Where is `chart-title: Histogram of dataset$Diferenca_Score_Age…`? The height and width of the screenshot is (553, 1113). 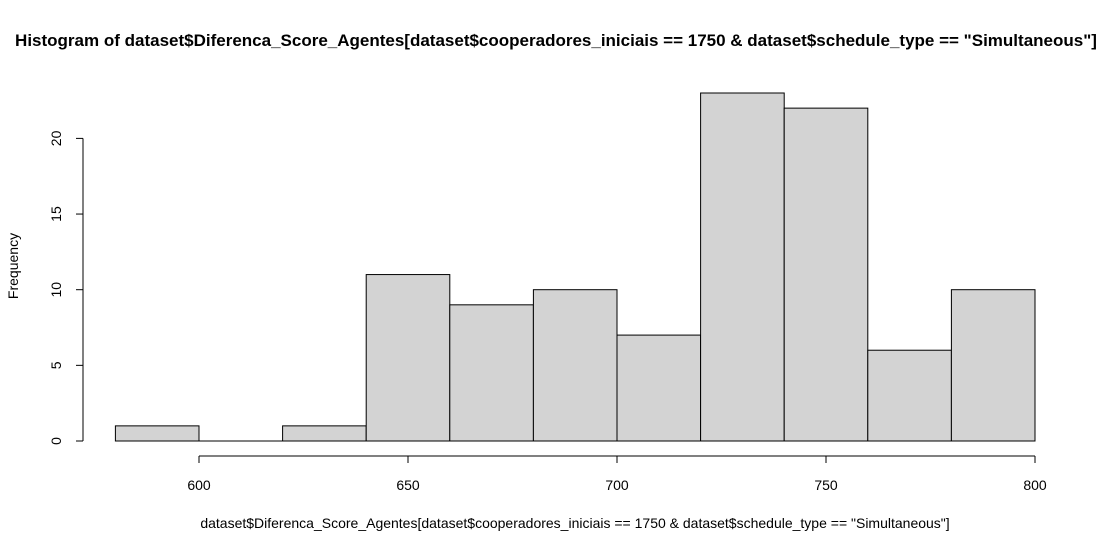 chart-title: Histogram of dataset$Diferenca_Score_Age… is located at coordinates (556, 40).